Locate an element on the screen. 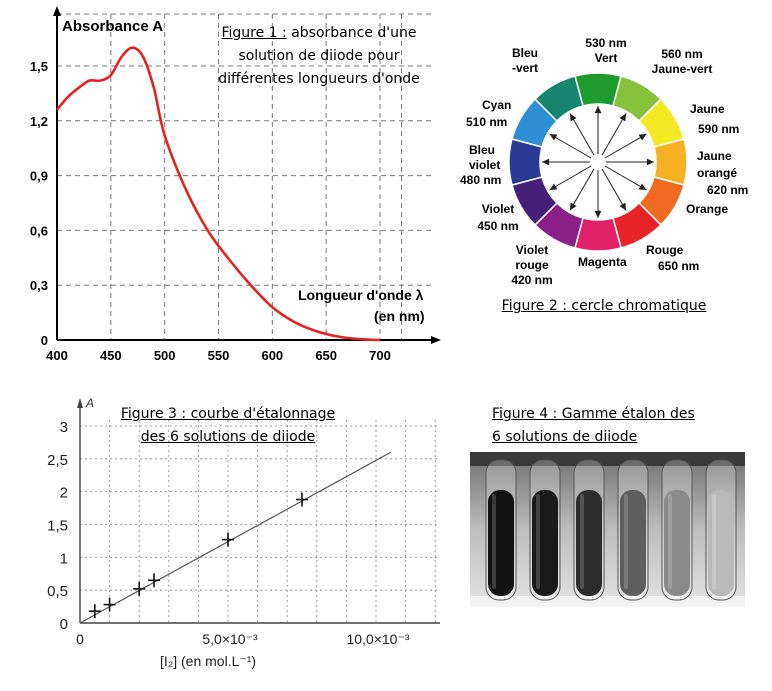  x-axis-title: [I₂] (en mol.L⁻¹) is located at coordinates (208, 661).